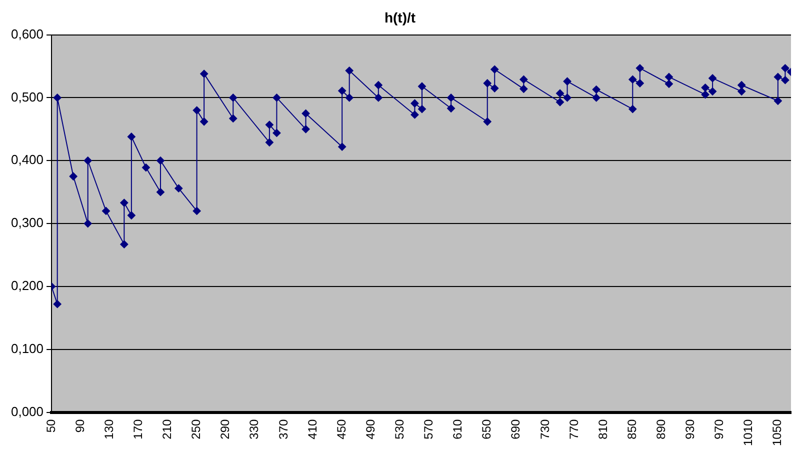 This screenshot has height=449, width=804. Describe the element at coordinates (777, 432) in the screenshot. I see `x-tick-label: 1050` at that location.